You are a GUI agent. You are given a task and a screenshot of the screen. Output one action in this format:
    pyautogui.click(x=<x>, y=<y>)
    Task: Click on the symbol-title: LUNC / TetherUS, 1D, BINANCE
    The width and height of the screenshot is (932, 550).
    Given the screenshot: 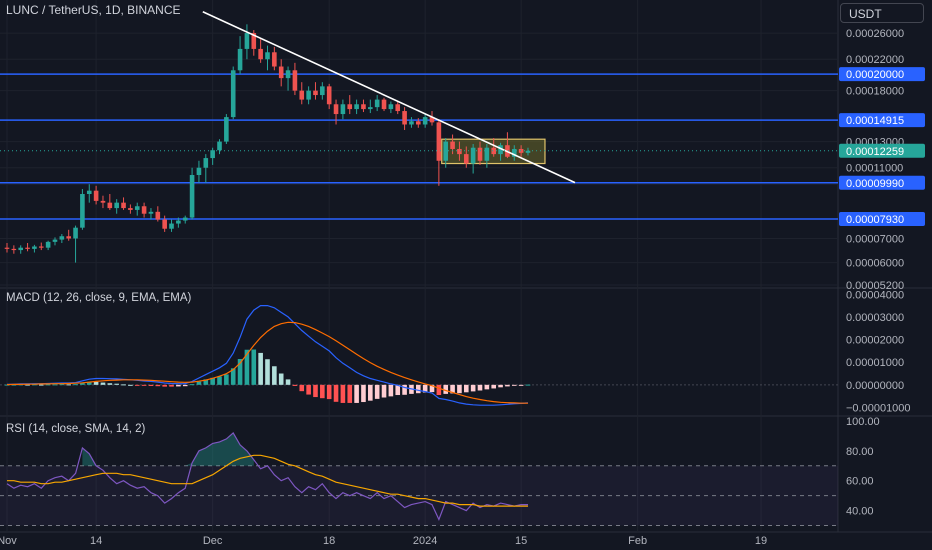 What is the action you would take?
    pyautogui.click(x=93, y=10)
    